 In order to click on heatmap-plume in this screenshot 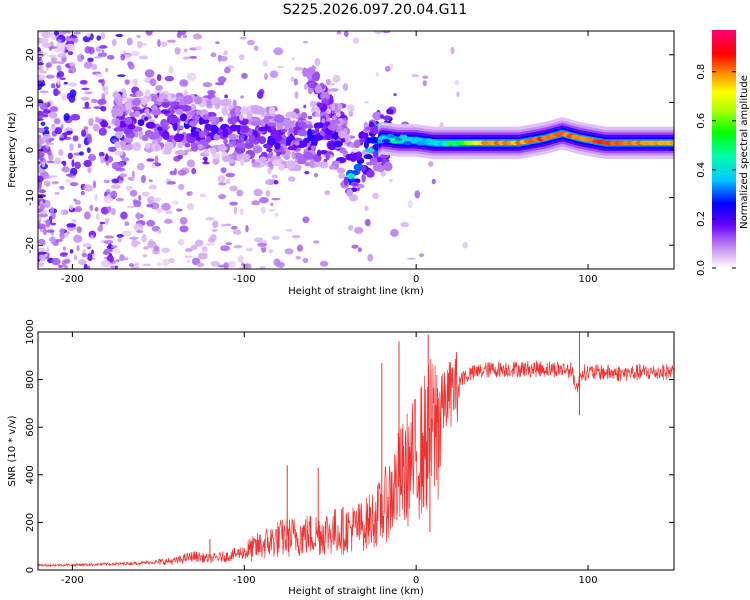, I will do `click(333, 107)`.